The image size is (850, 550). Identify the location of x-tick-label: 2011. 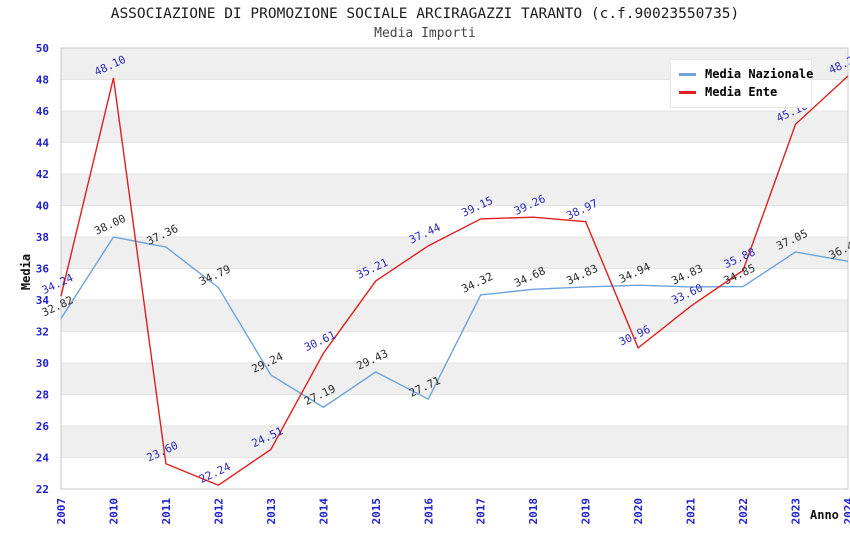
(166, 511).